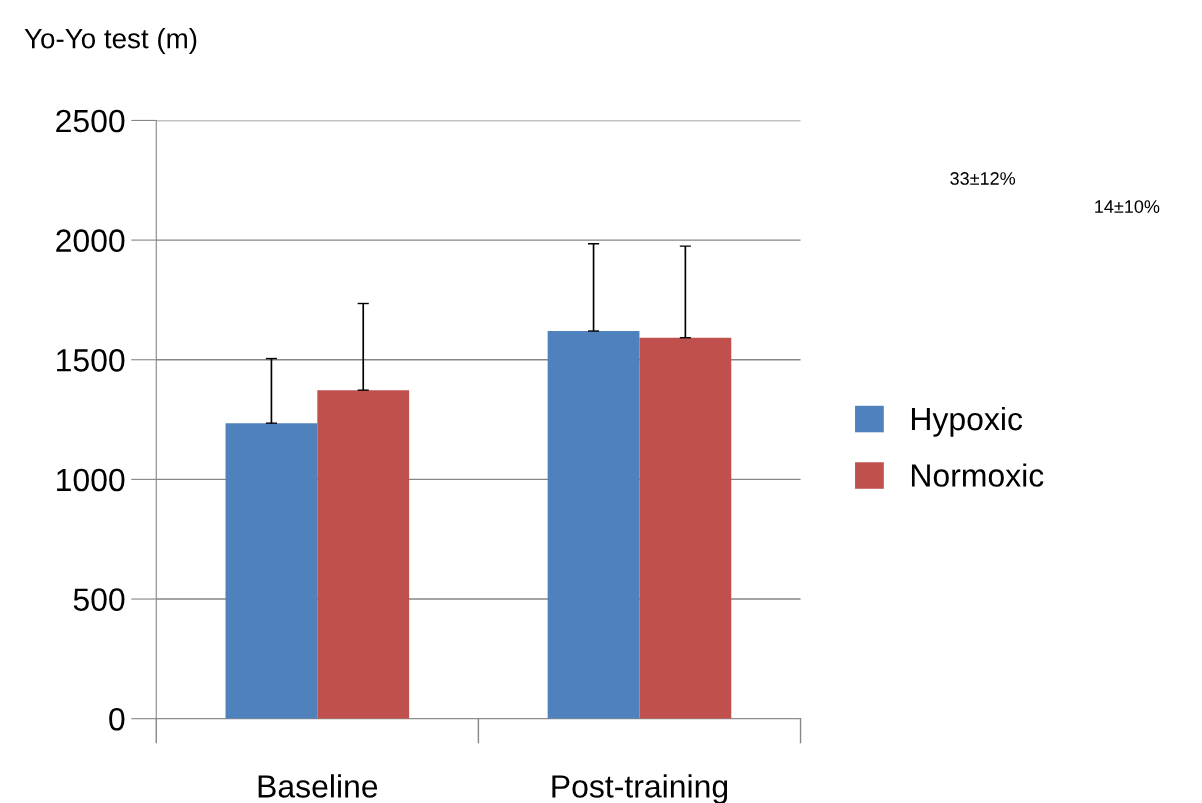 This screenshot has height=803, width=1202. What do you see at coordinates (90, 121) in the screenshot?
I see `y-tick-label: 2500` at bounding box center [90, 121].